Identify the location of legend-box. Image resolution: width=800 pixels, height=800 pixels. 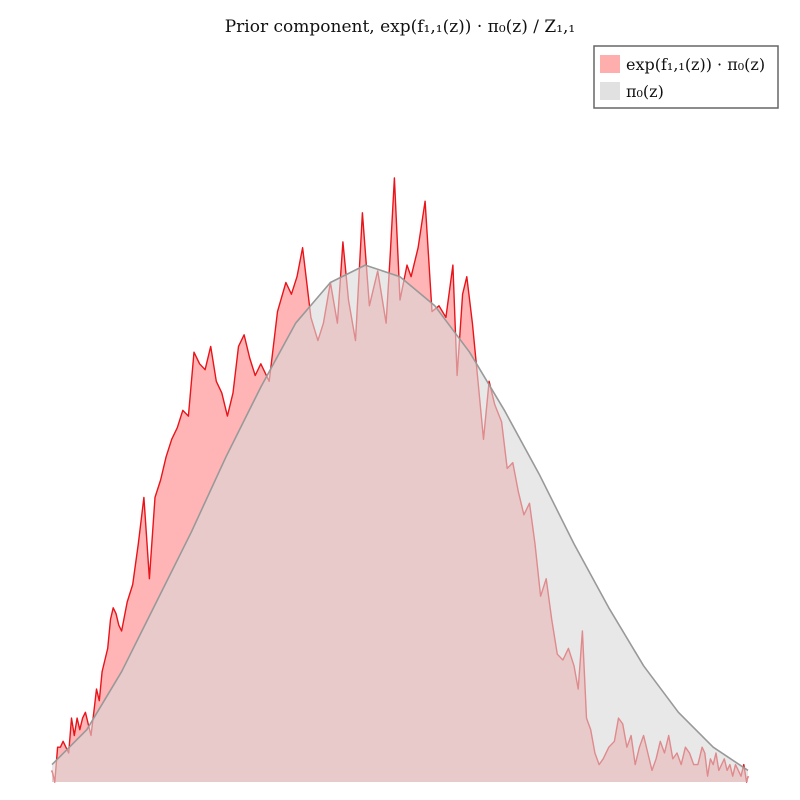
(686, 77).